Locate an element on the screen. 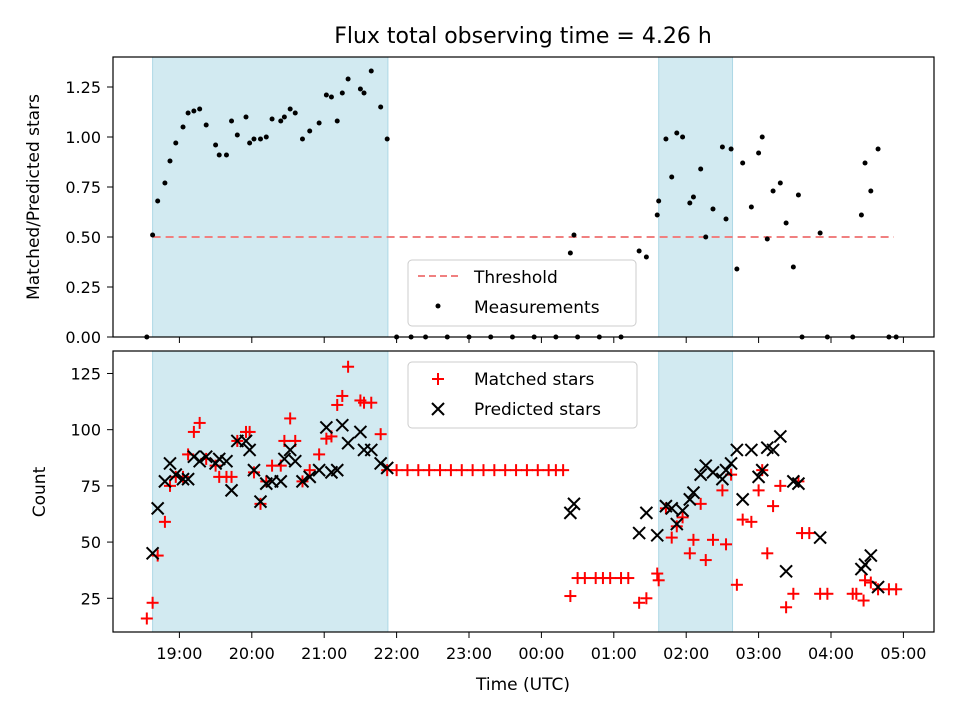 The image size is (960, 720). legend-matched-label: Matched stars is located at coordinates (534, 380).